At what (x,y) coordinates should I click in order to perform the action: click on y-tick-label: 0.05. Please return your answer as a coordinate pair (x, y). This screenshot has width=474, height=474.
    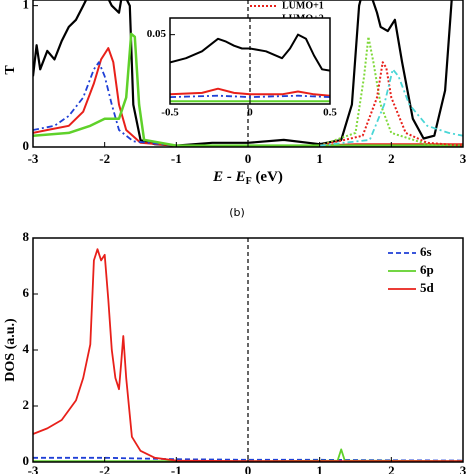
    Looking at the image, I should click on (157, 34).